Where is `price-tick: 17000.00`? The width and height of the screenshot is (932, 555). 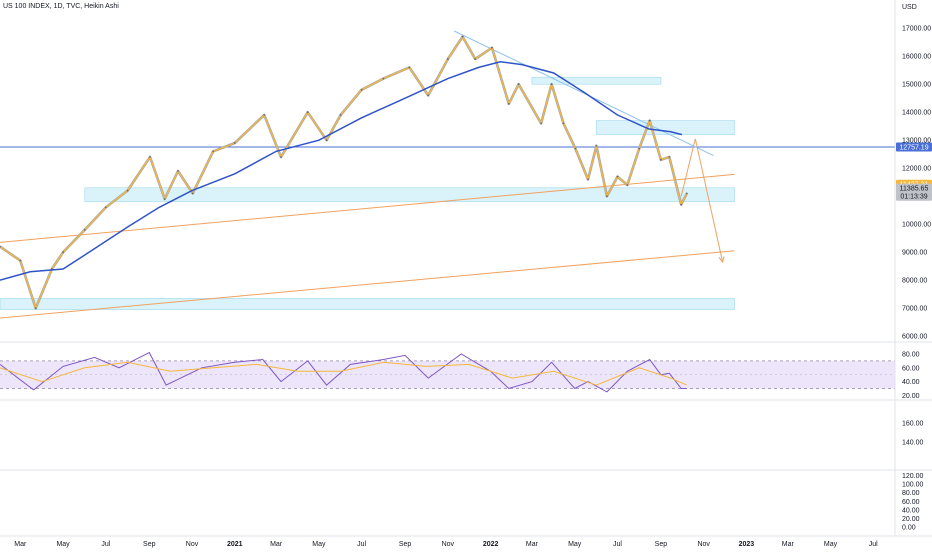 price-tick: 17000.00 is located at coordinates (916, 29).